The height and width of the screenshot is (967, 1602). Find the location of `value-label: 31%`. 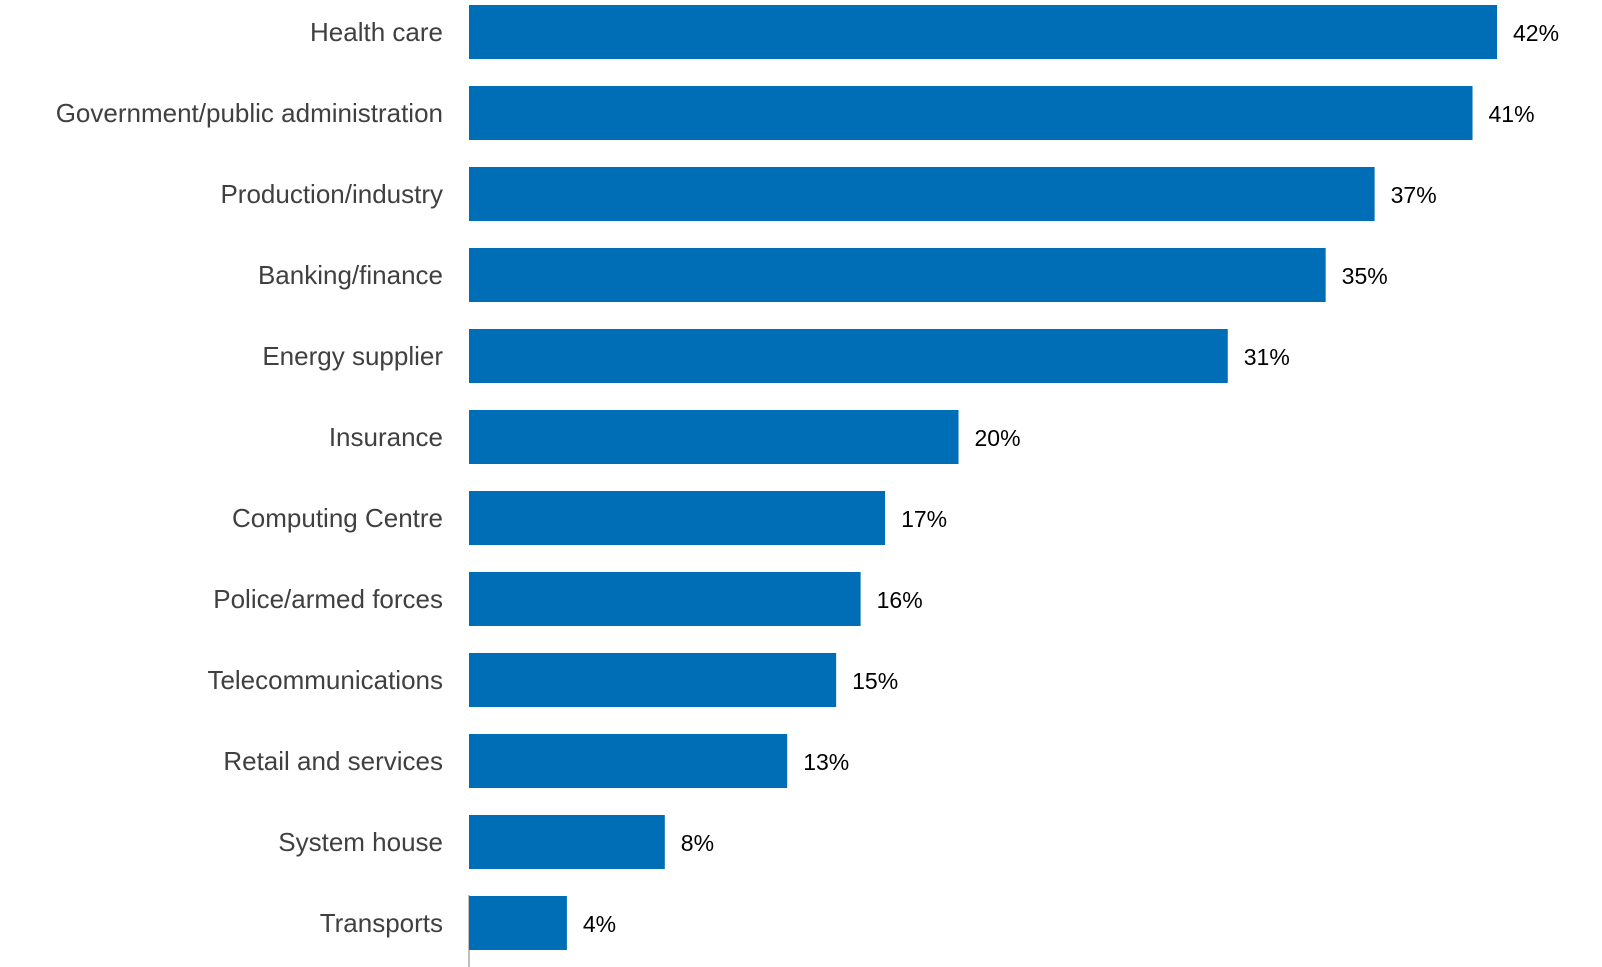

value-label: 31% is located at coordinates (1267, 357).